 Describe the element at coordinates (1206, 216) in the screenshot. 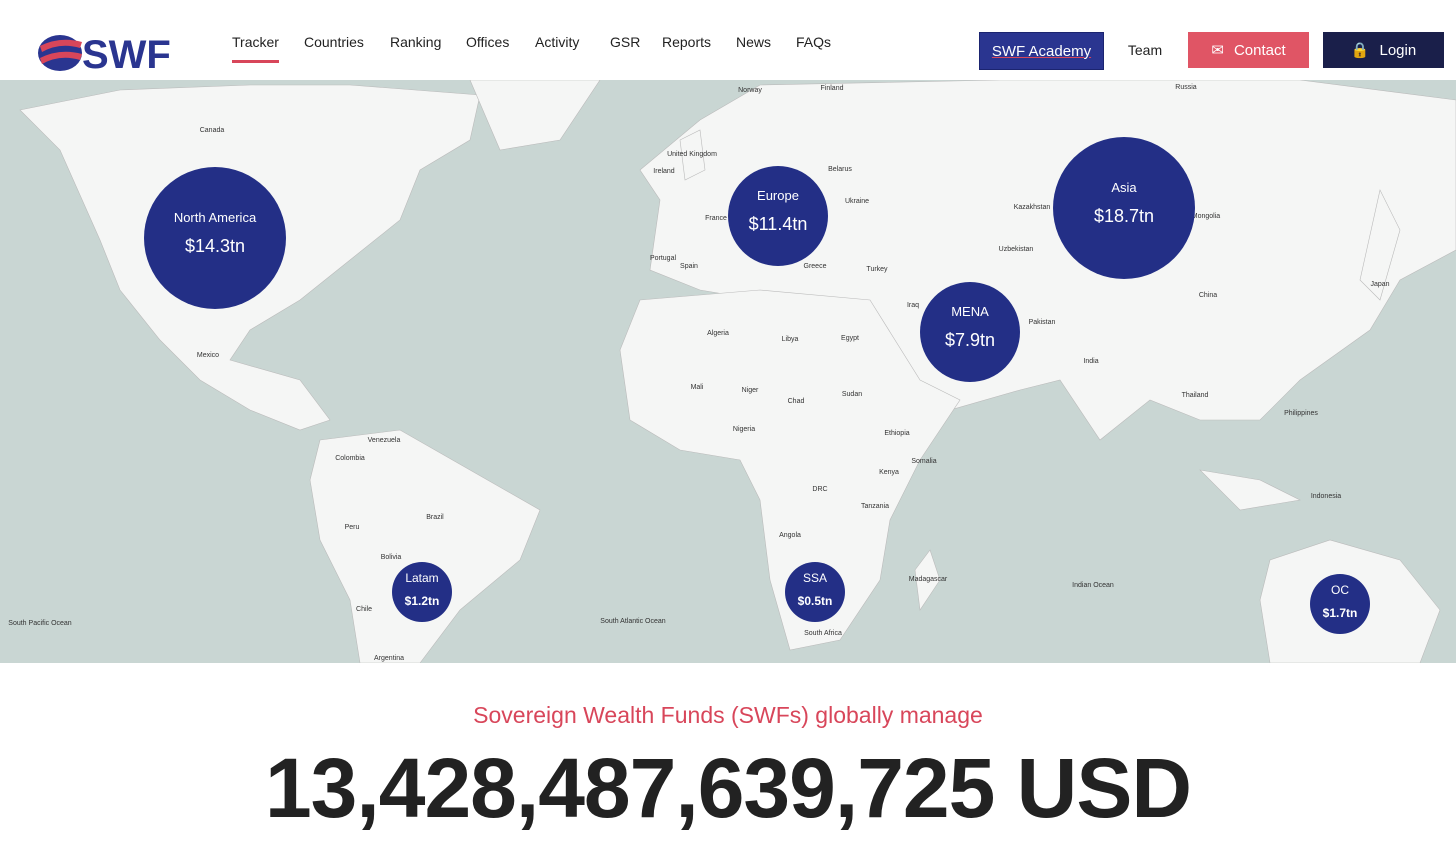

I see `map-label: Mongolia` at that location.